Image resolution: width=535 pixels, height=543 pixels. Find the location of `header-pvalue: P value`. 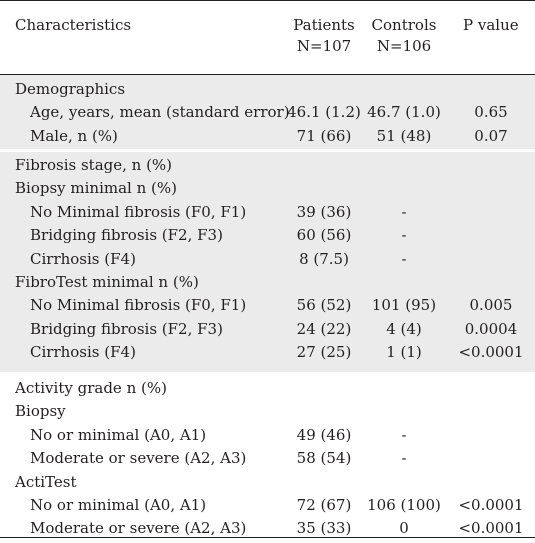

header-pvalue: P value is located at coordinates (491, 25).